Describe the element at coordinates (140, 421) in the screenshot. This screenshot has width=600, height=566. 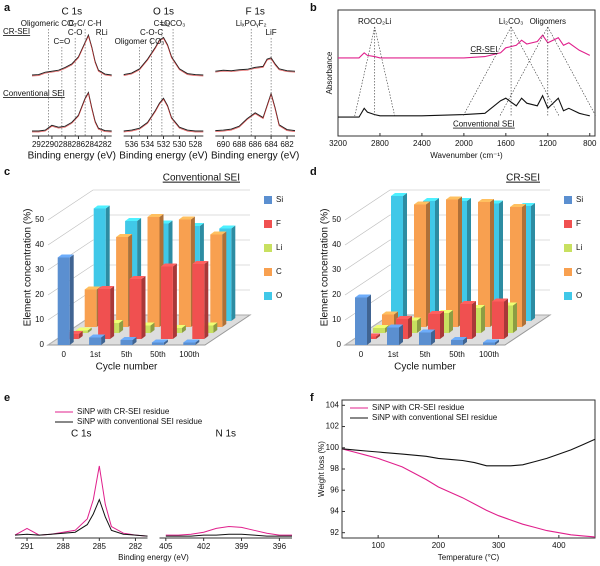
I see `legend-label: SiNP with conventional SEI residue` at that location.